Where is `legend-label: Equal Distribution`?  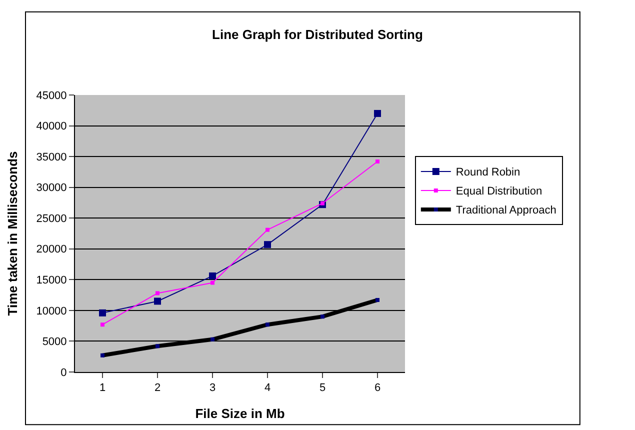 legend-label: Equal Distribution is located at coordinates (499, 192).